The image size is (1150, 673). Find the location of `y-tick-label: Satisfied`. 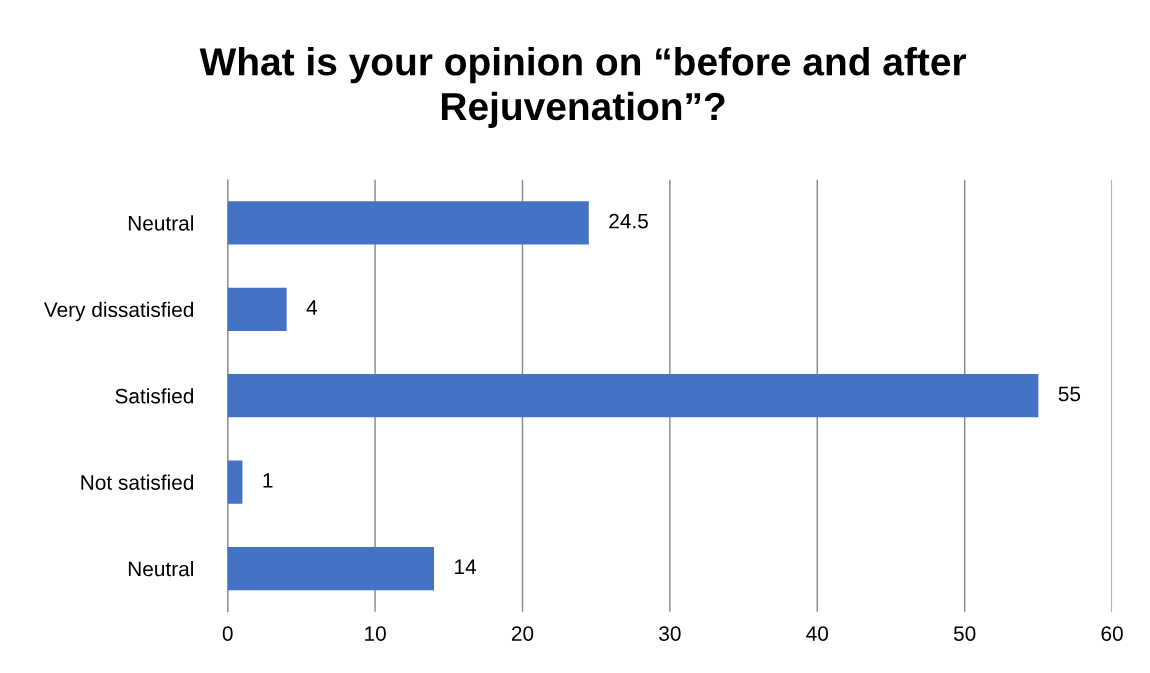

y-tick-label: Satisfied is located at coordinates (154, 396).